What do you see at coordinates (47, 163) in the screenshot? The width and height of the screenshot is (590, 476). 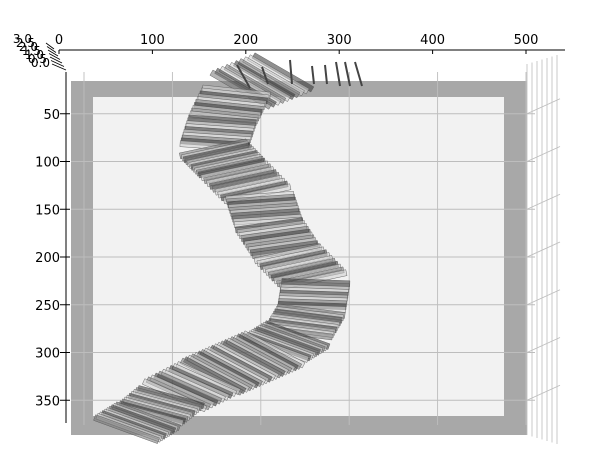 I see `y-tick-label: 100` at bounding box center [47, 163].